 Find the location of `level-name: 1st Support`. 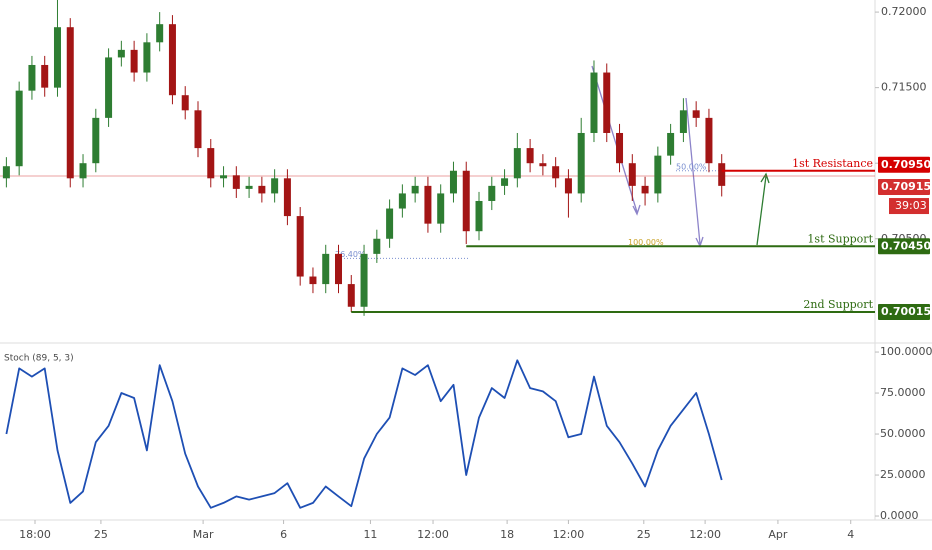

level-name: 1st Support is located at coordinates (840, 238).